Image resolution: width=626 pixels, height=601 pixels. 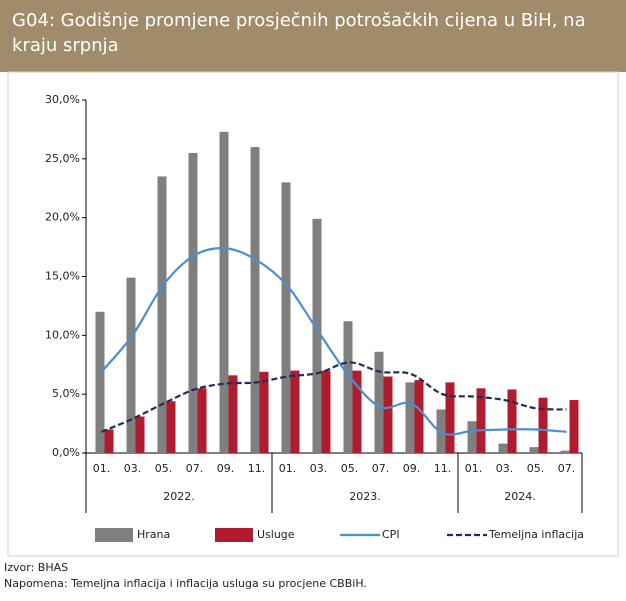 What do you see at coordinates (62, 217) in the screenshot?
I see `y-tick-label: 20,0%` at bounding box center [62, 217].